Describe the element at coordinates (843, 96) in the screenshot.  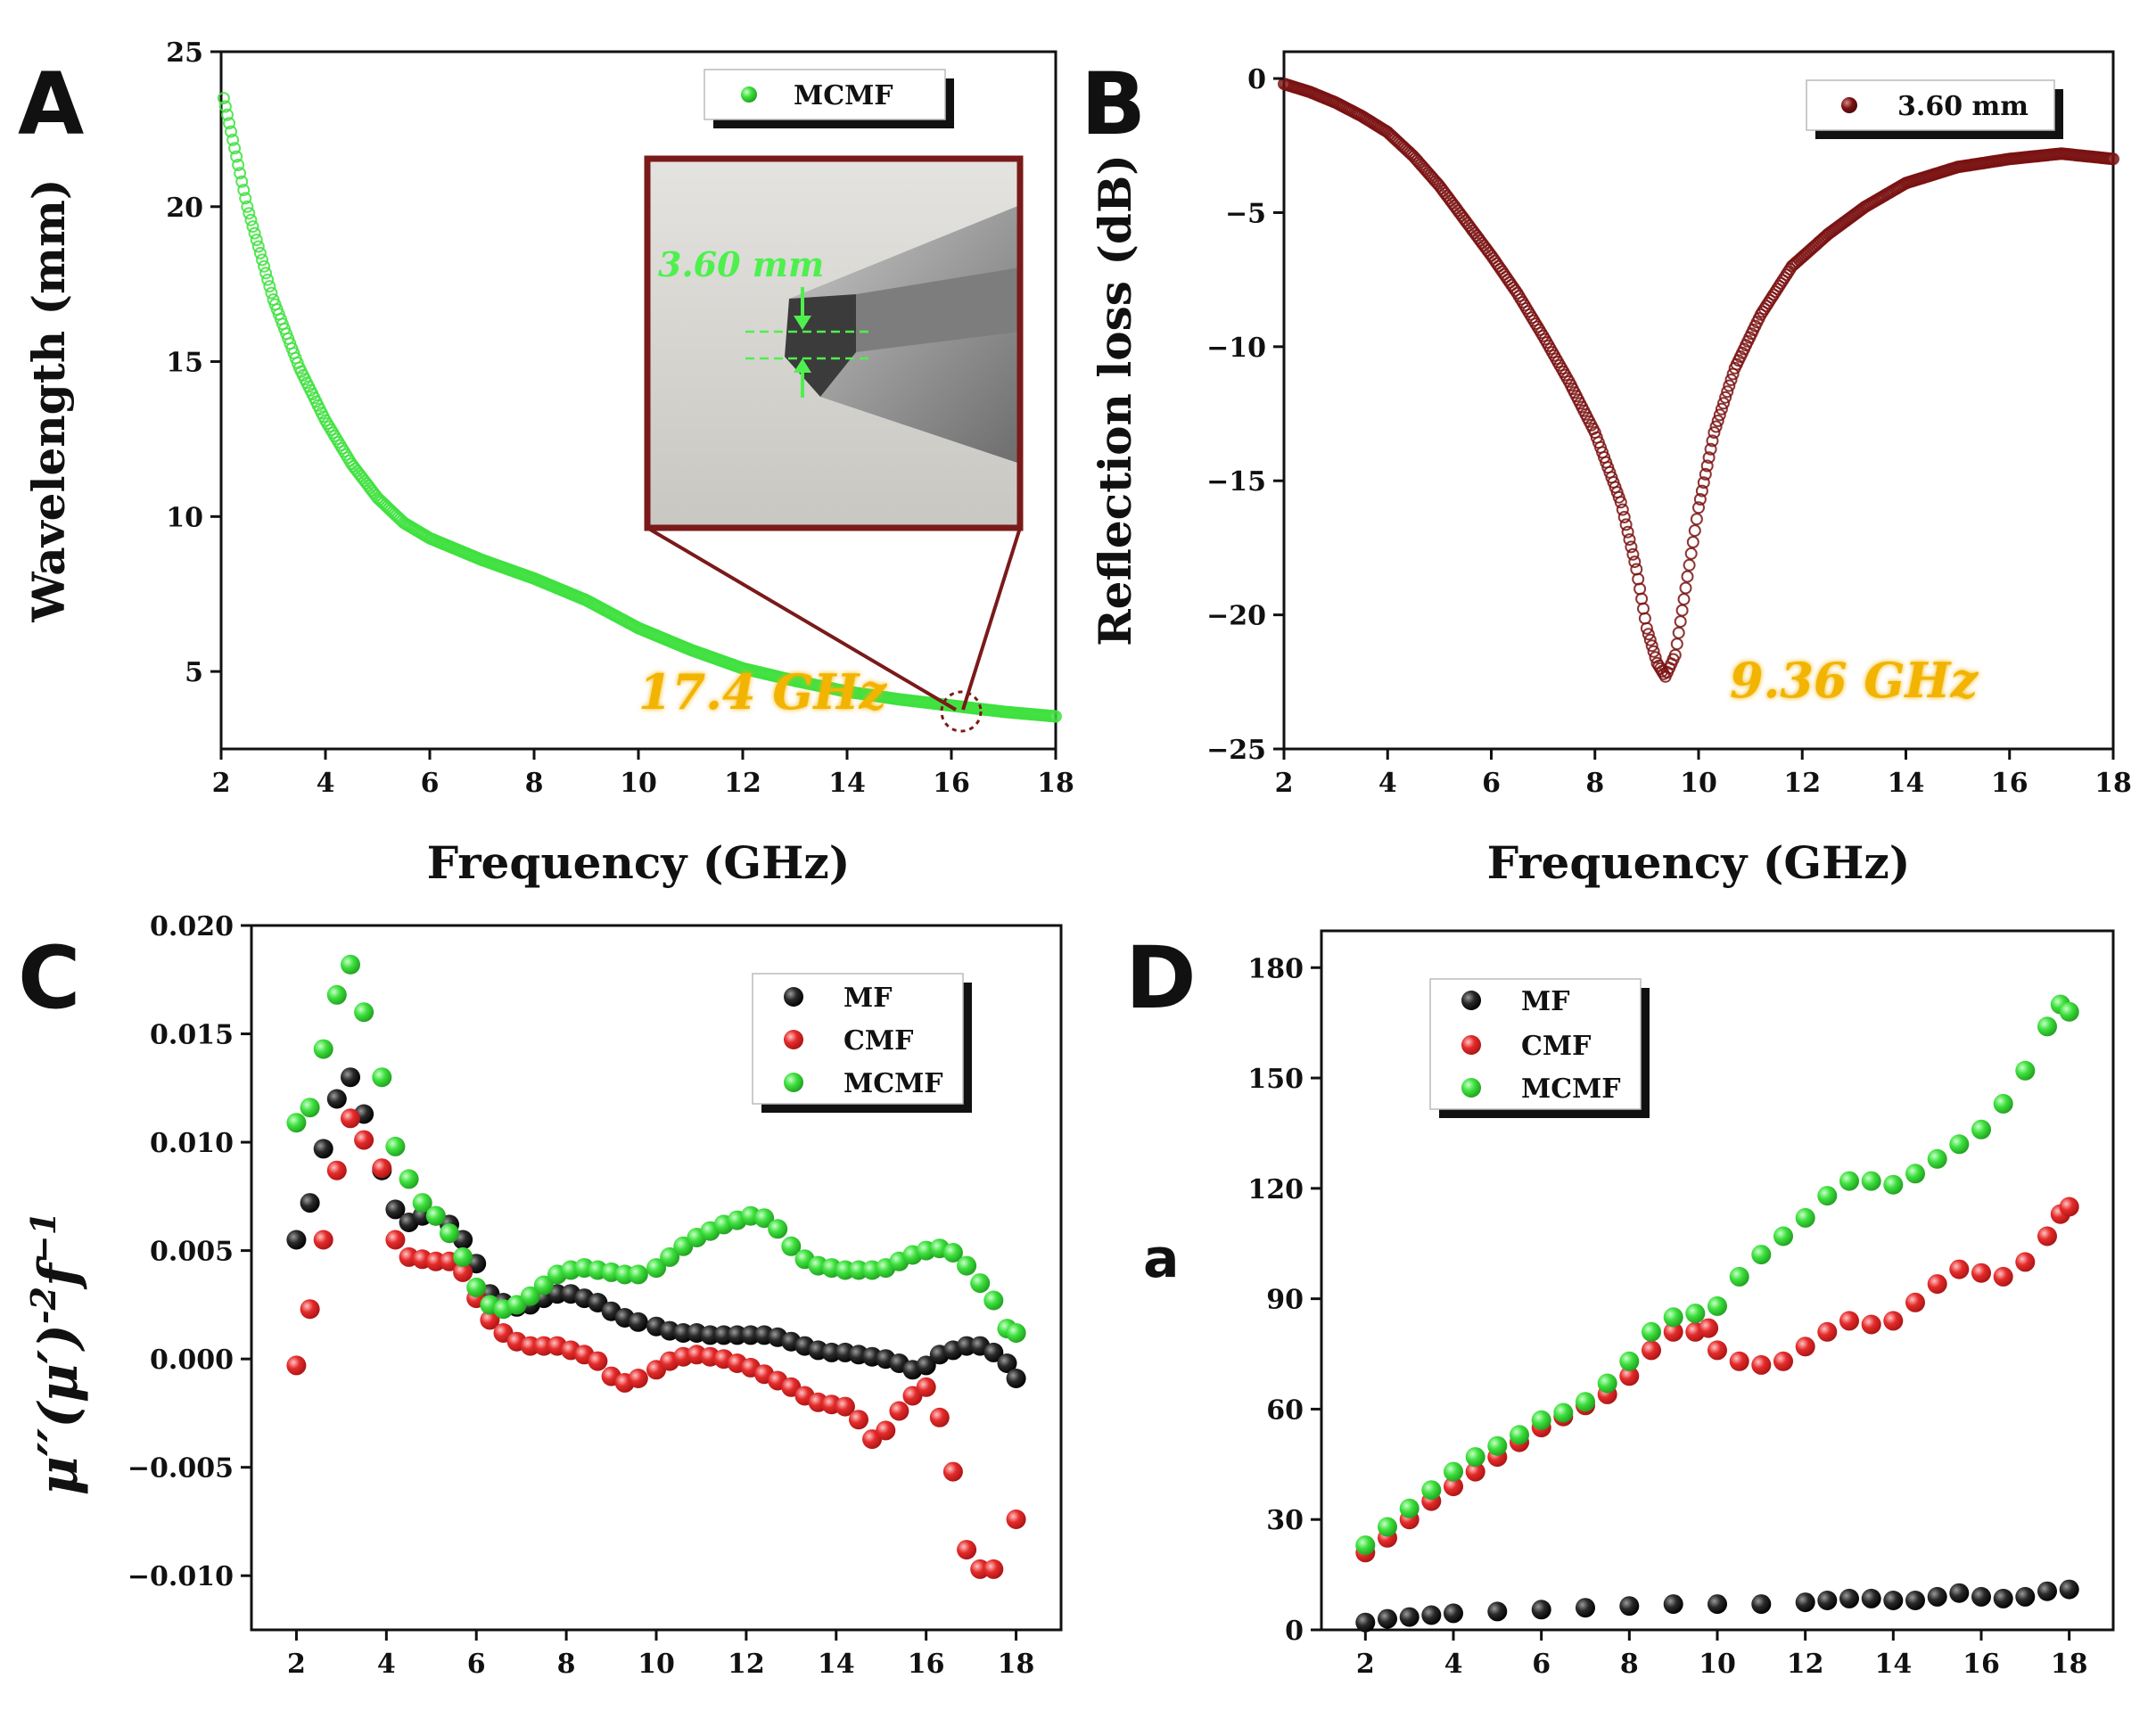
I see `panel-a-legend-mcmf: MCMF` at that location.